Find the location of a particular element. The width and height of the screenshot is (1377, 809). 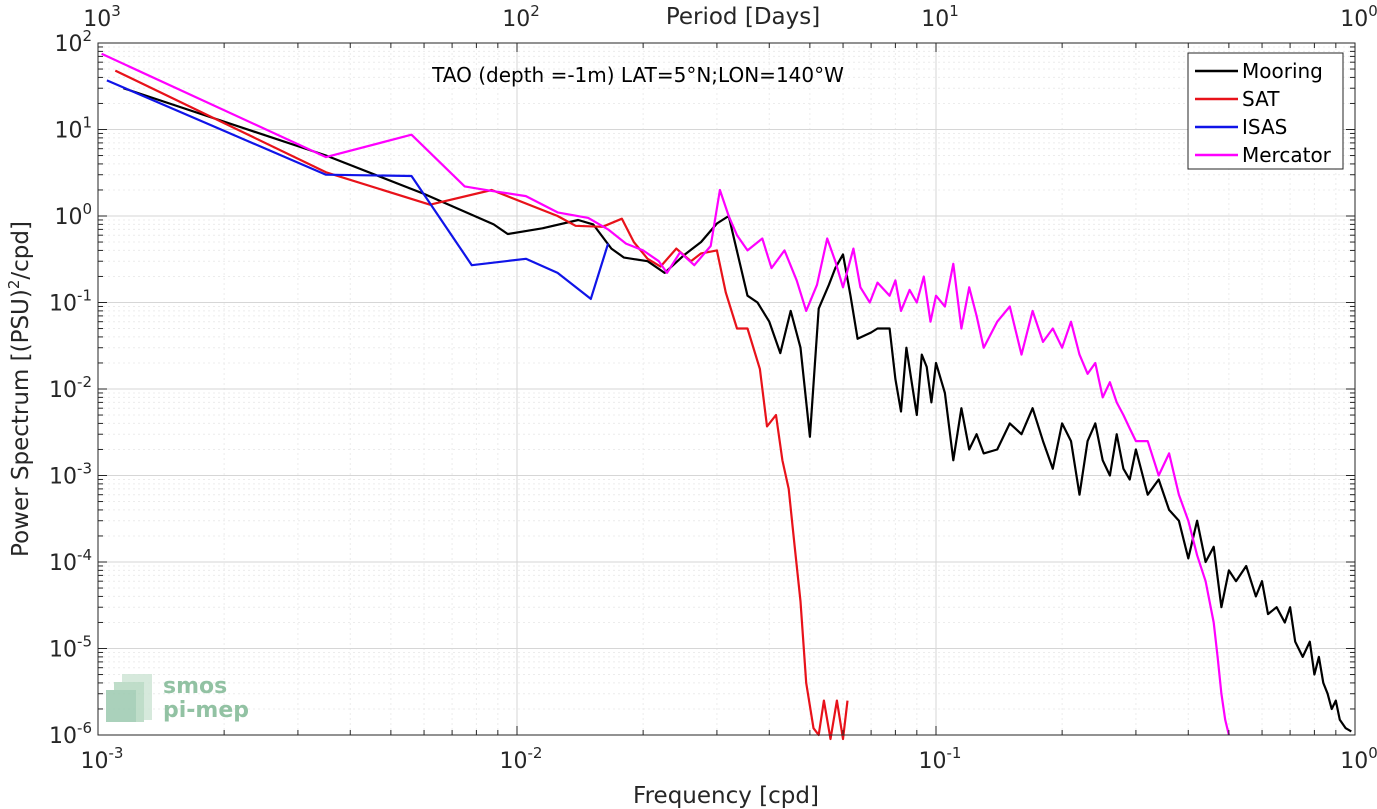

x-tick-label: 10⁰ is located at coordinates (1358, 759).